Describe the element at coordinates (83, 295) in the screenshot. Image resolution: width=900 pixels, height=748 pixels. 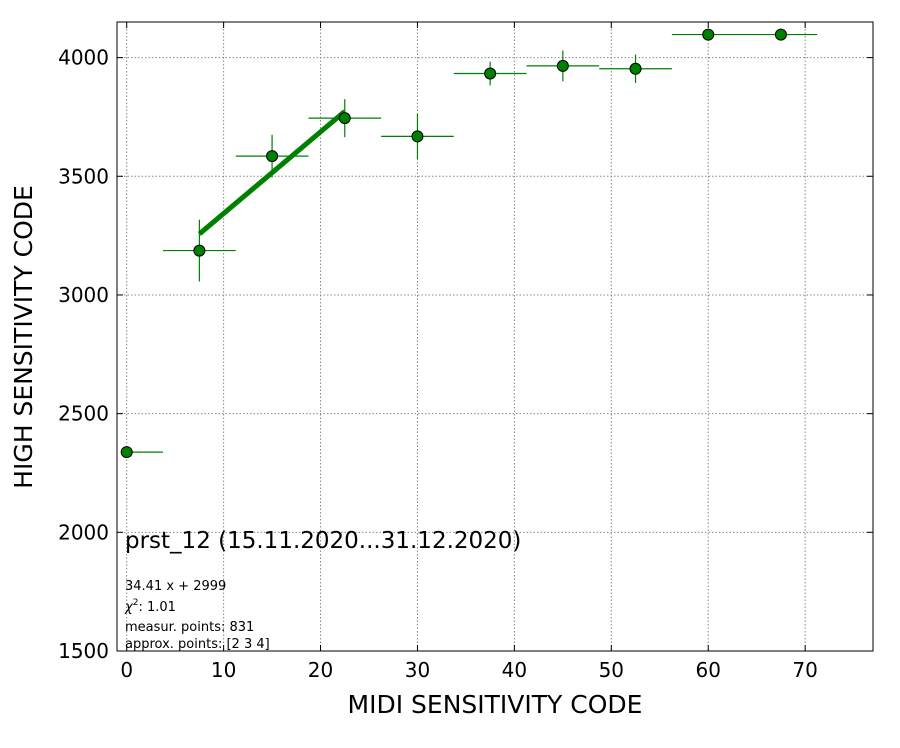
I see `y-tick-label: 3000` at that location.